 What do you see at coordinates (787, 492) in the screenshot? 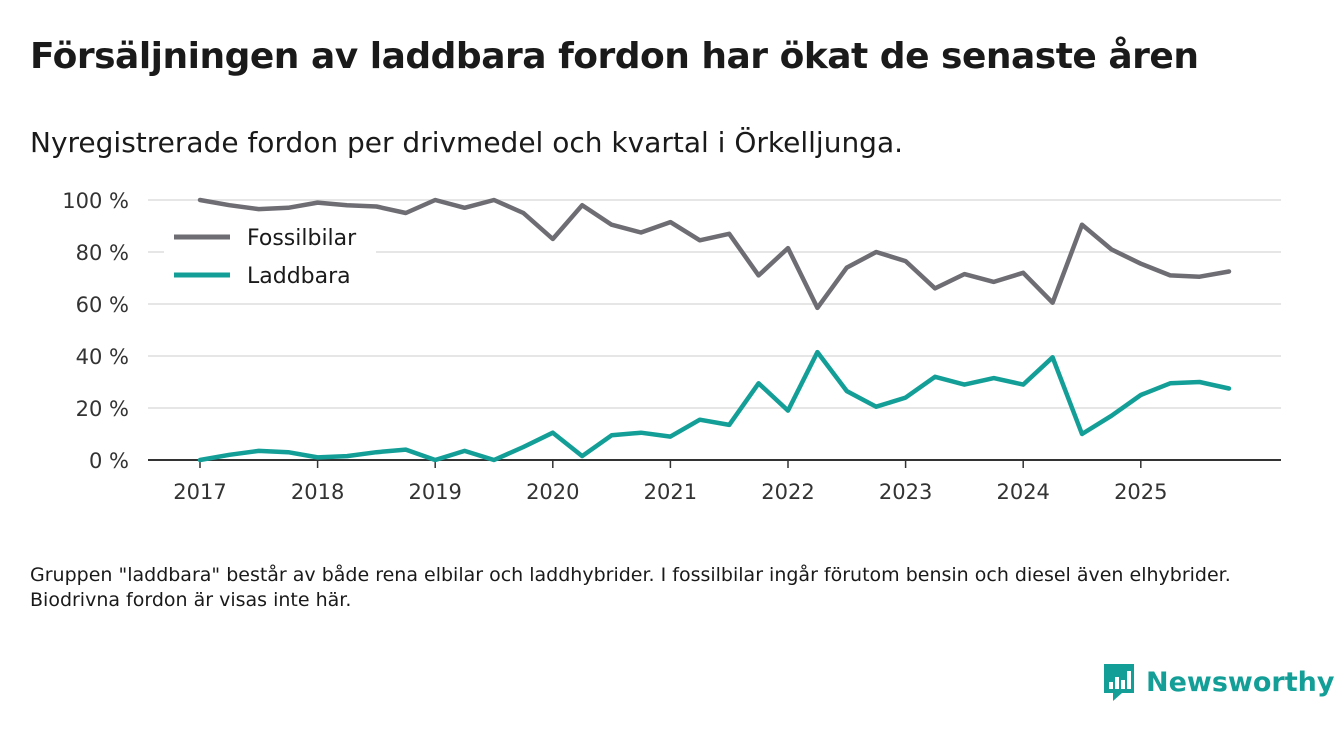
I see `x-tick-label: 2022` at bounding box center [787, 492].